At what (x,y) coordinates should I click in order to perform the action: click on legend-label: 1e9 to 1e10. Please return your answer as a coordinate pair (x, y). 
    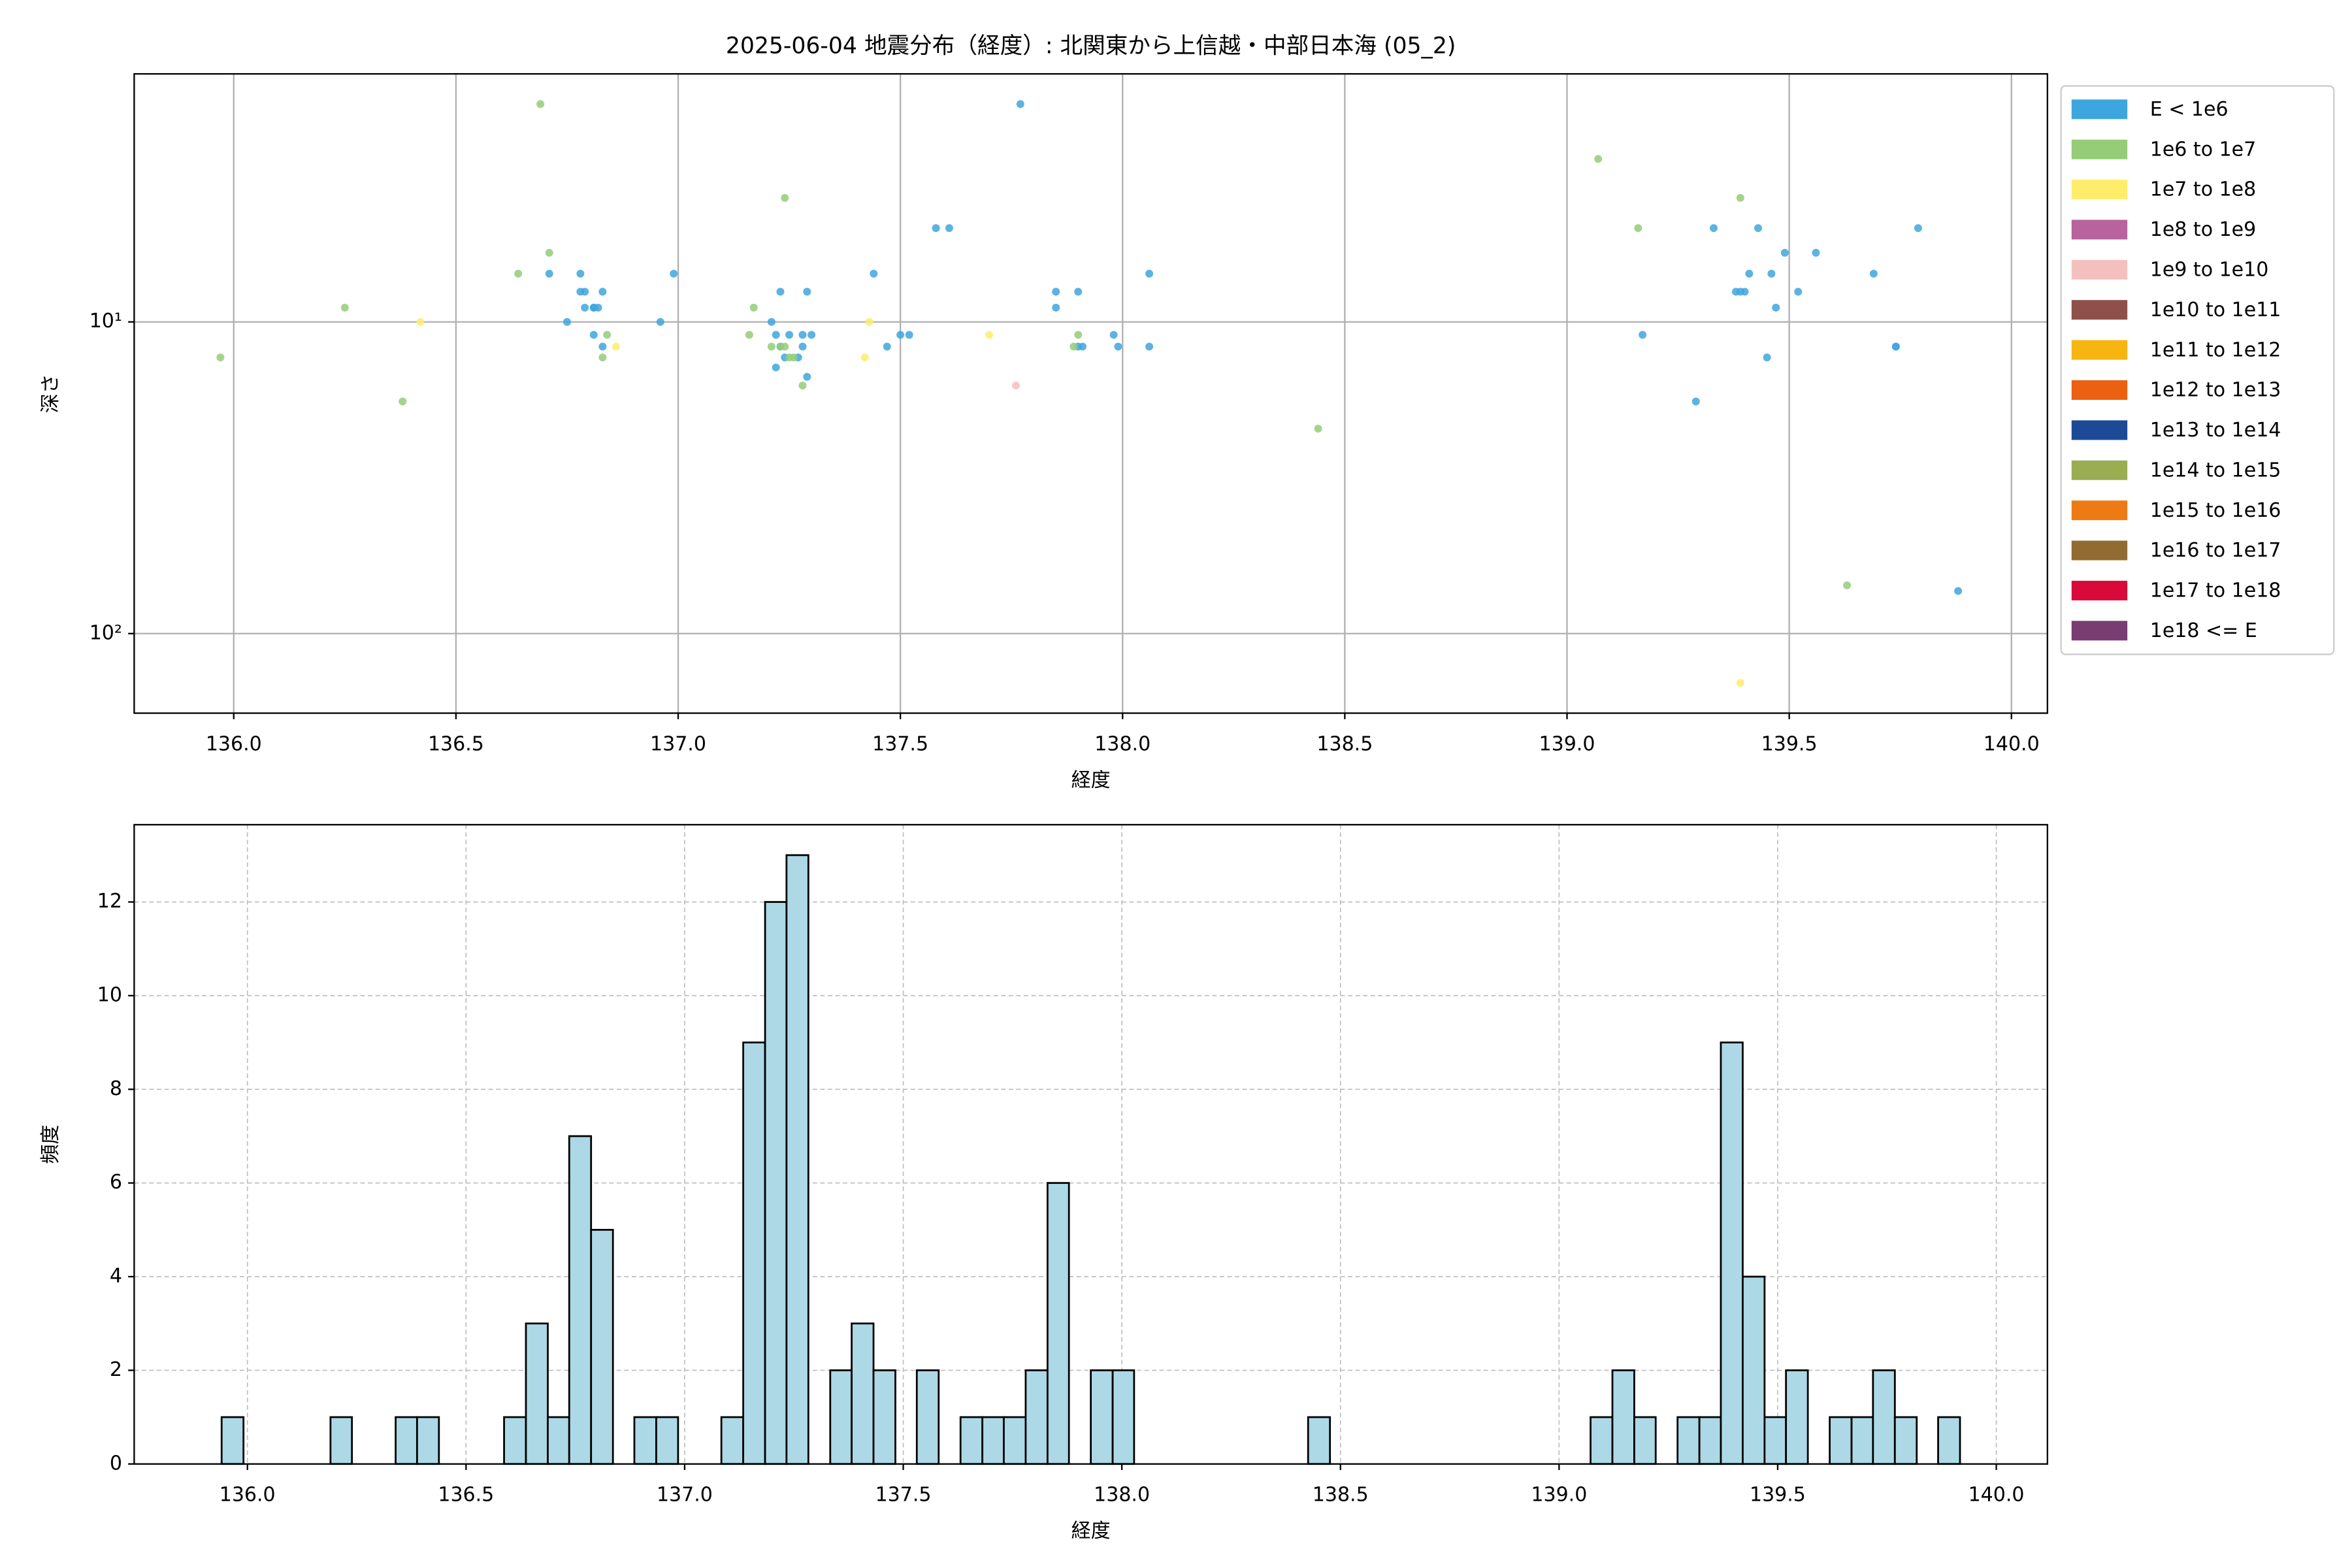
    Looking at the image, I should click on (2209, 269).